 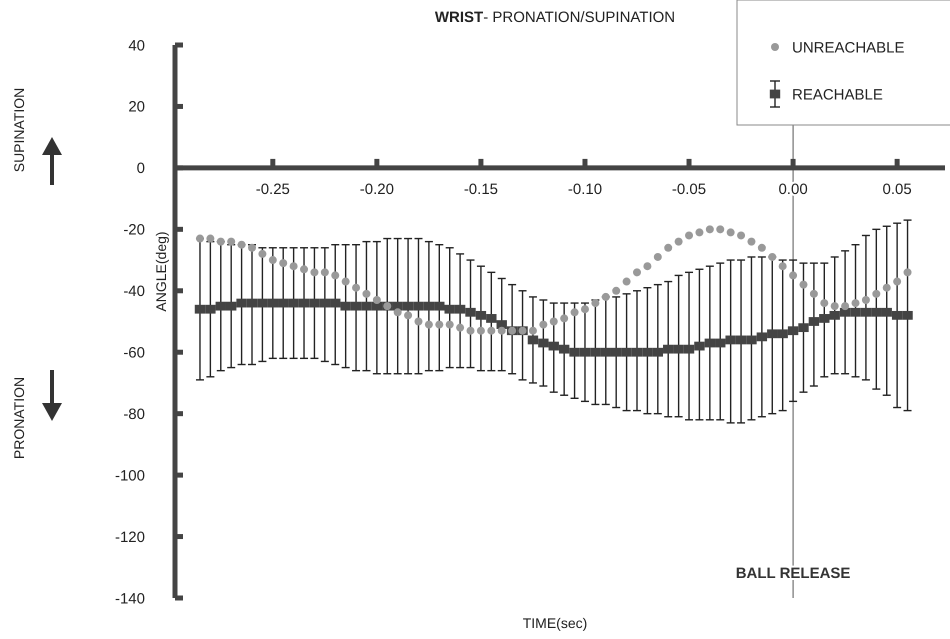 What do you see at coordinates (129, 537) in the screenshot?
I see `y-tick-label: -120` at bounding box center [129, 537].